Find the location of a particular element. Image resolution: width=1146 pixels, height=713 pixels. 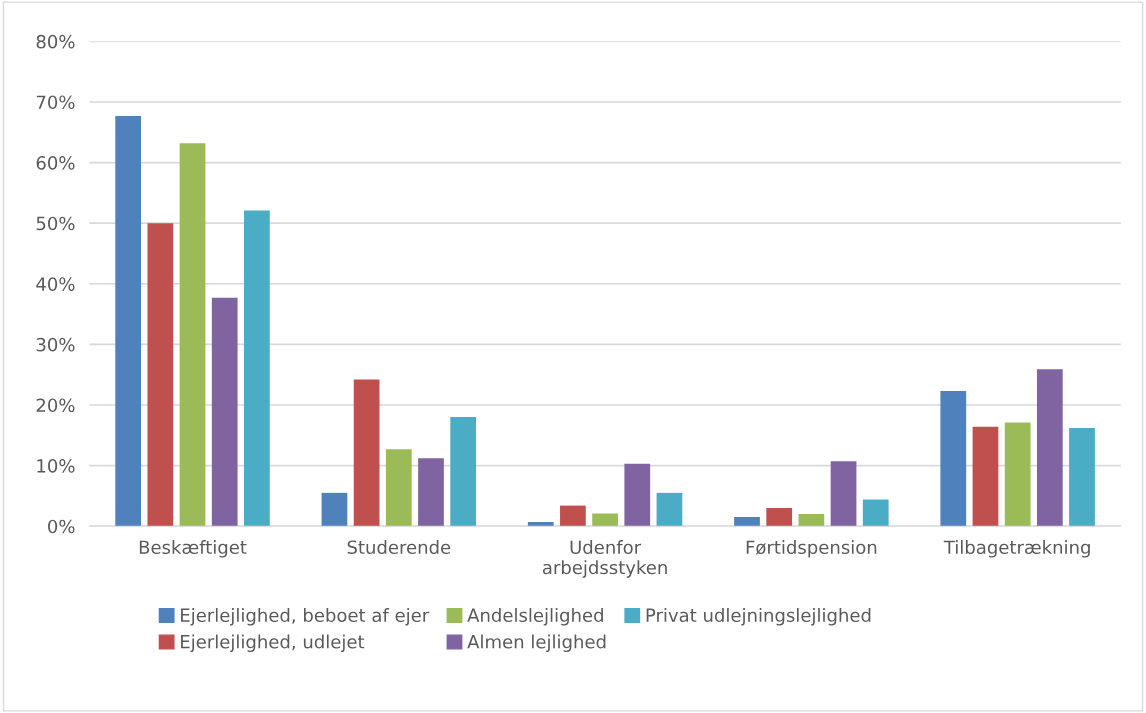

legend-label: Ejerlejlighed, udlejet is located at coordinates (273, 643).